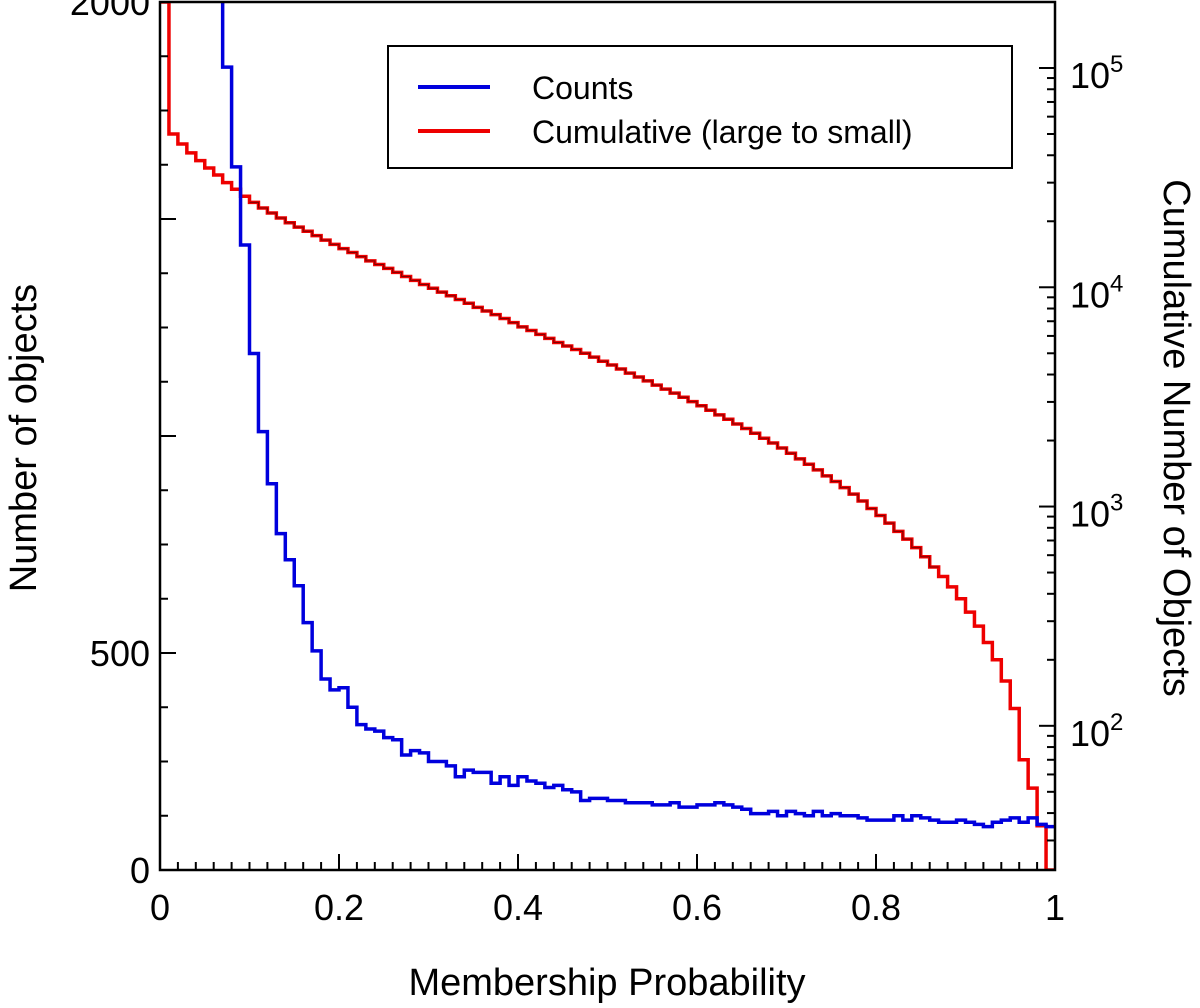 The image size is (1200, 1008). Describe the element at coordinates (160, 907) in the screenshot. I see `x-tick-label: 0` at that location.